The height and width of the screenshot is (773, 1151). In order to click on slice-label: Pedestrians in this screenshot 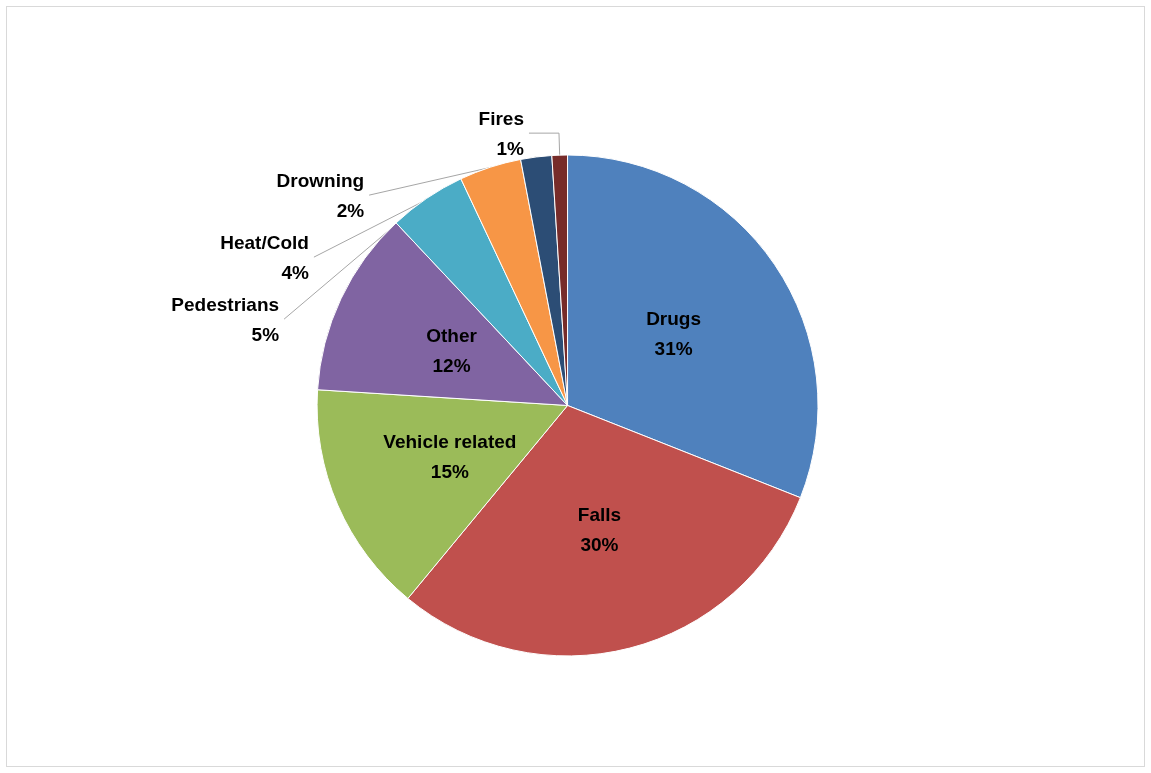, I will do `click(225, 304)`.